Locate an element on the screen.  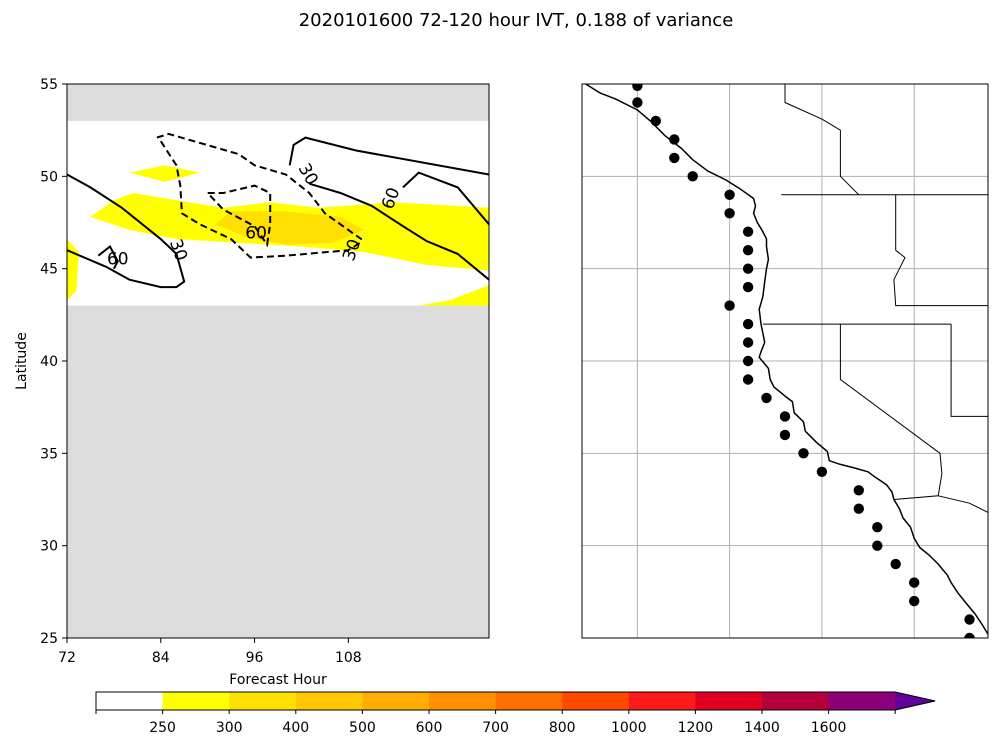
colorbar-outline is located at coordinates (515, 701).